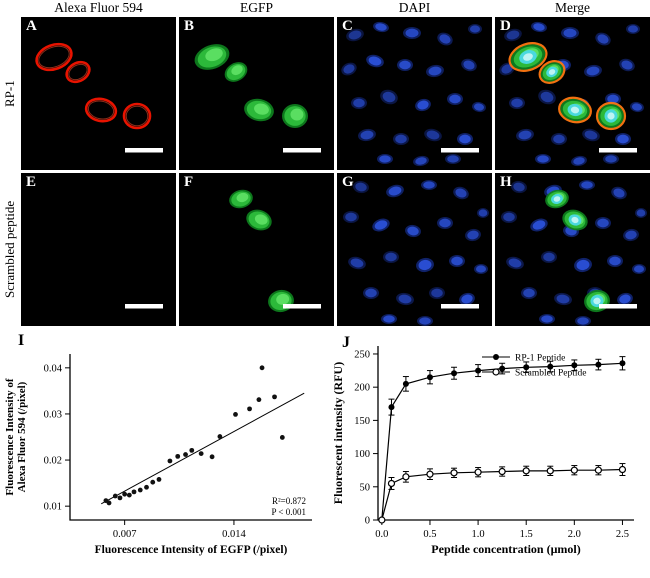 Image resolution: width=650 pixels, height=578 pixels. What do you see at coordinates (31, 182) in the screenshot?
I see `panel-letter-e: E` at bounding box center [31, 182].